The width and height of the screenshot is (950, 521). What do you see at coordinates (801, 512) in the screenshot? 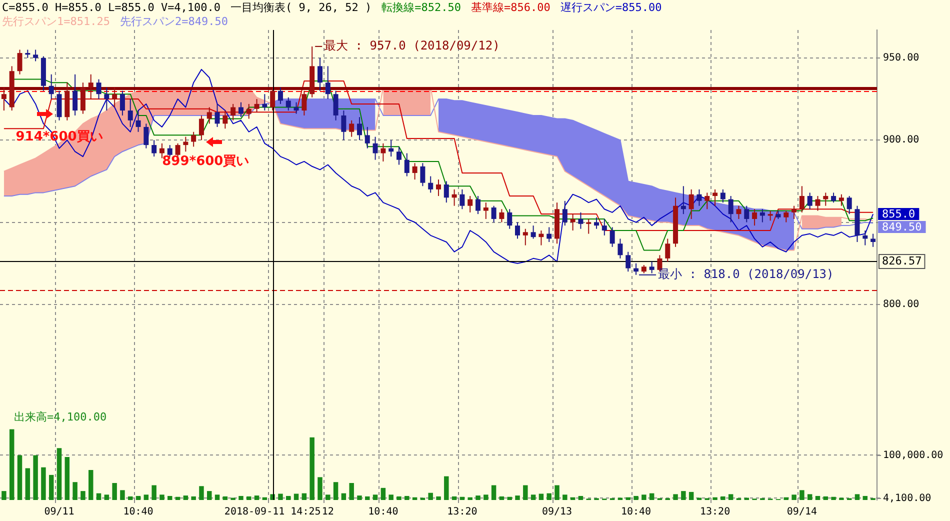
I see `x-tick-label: 09/14` at bounding box center [801, 512].